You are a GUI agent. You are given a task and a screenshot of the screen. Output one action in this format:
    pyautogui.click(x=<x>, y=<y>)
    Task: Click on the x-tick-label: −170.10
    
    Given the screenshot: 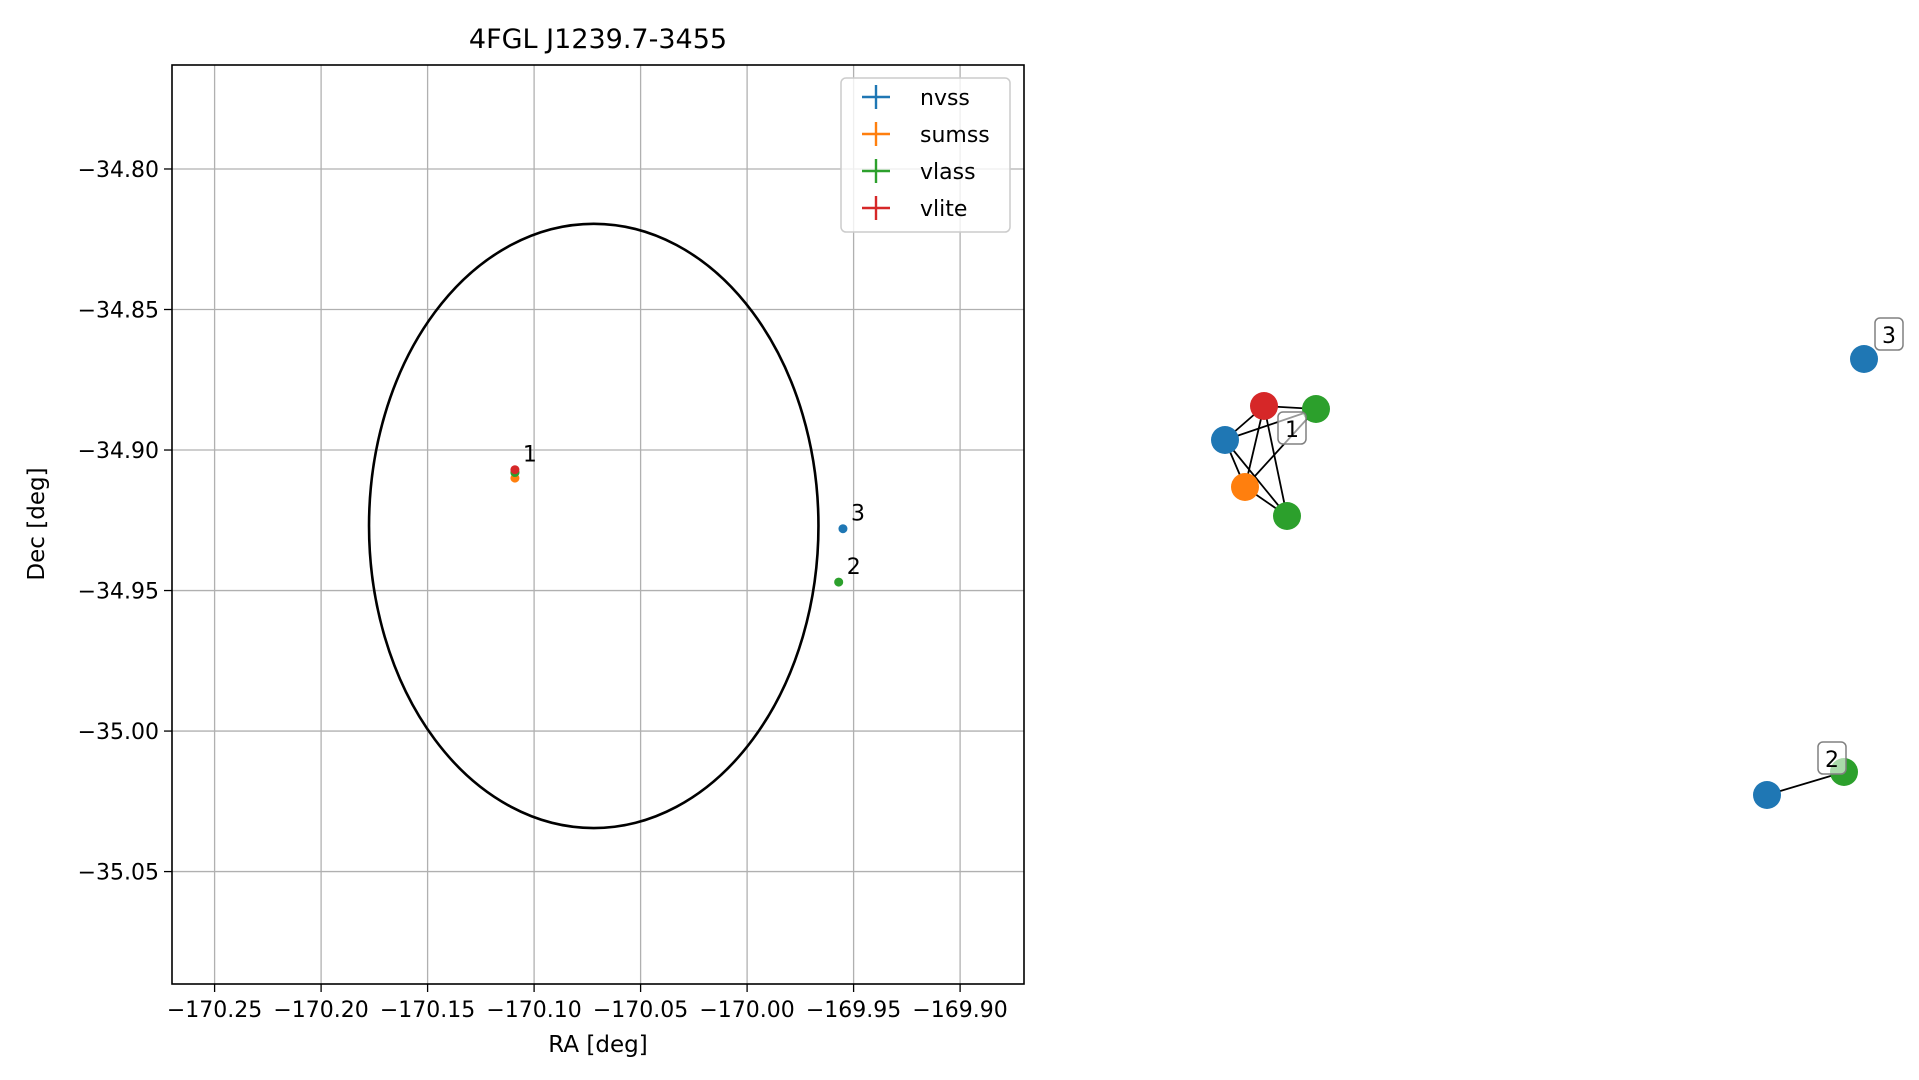 What is the action you would take?
    pyautogui.click(x=533, y=1010)
    